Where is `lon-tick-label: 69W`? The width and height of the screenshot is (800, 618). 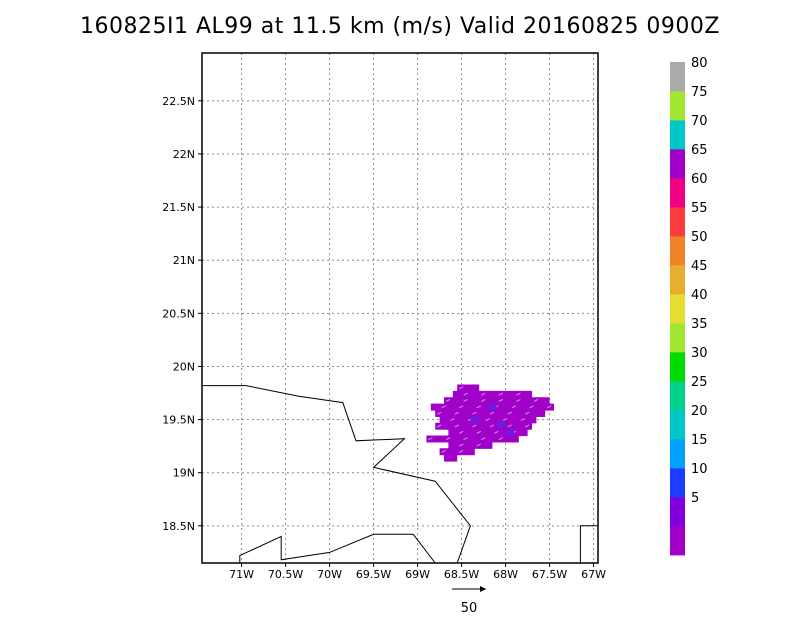 lon-tick-label: 69W is located at coordinates (417, 574).